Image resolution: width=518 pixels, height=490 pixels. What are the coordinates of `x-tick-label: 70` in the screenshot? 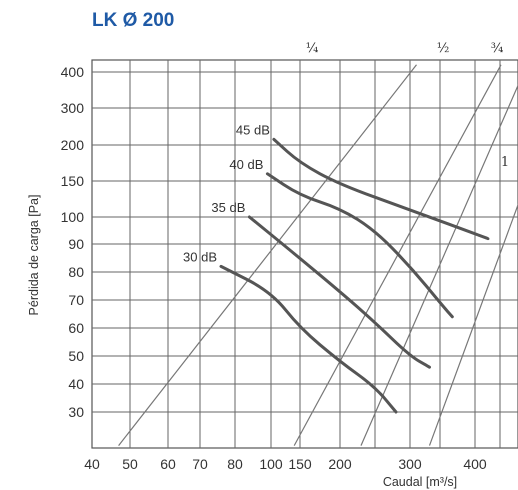 It's located at (200, 464).